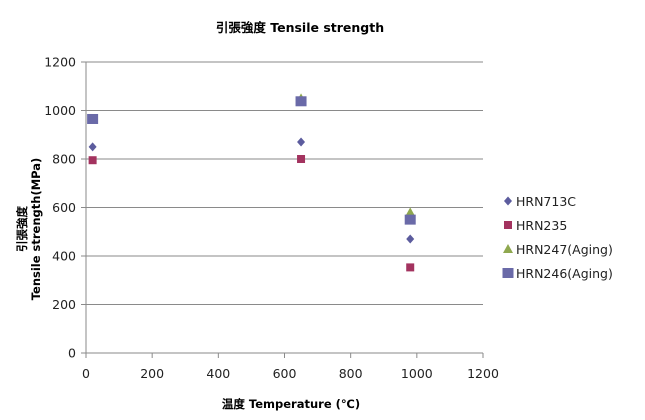 Image resolution: width=645 pixels, height=420 pixels. What do you see at coordinates (417, 373) in the screenshot?
I see `x-tick-label-5: 1000` at bounding box center [417, 373].